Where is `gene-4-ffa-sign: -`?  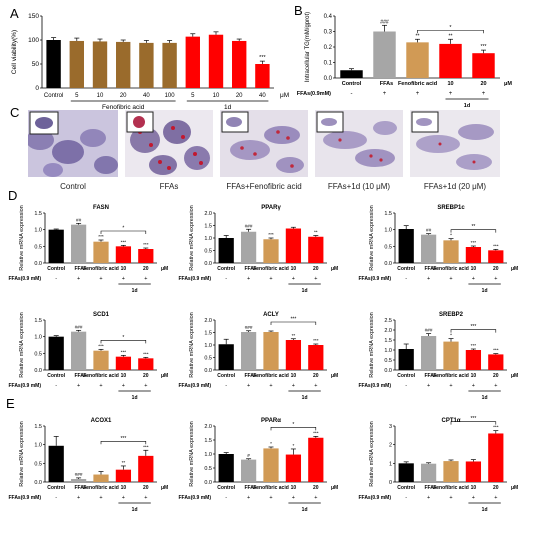
gene-4-ffa-sign: - is located at coordinates (226, 386).